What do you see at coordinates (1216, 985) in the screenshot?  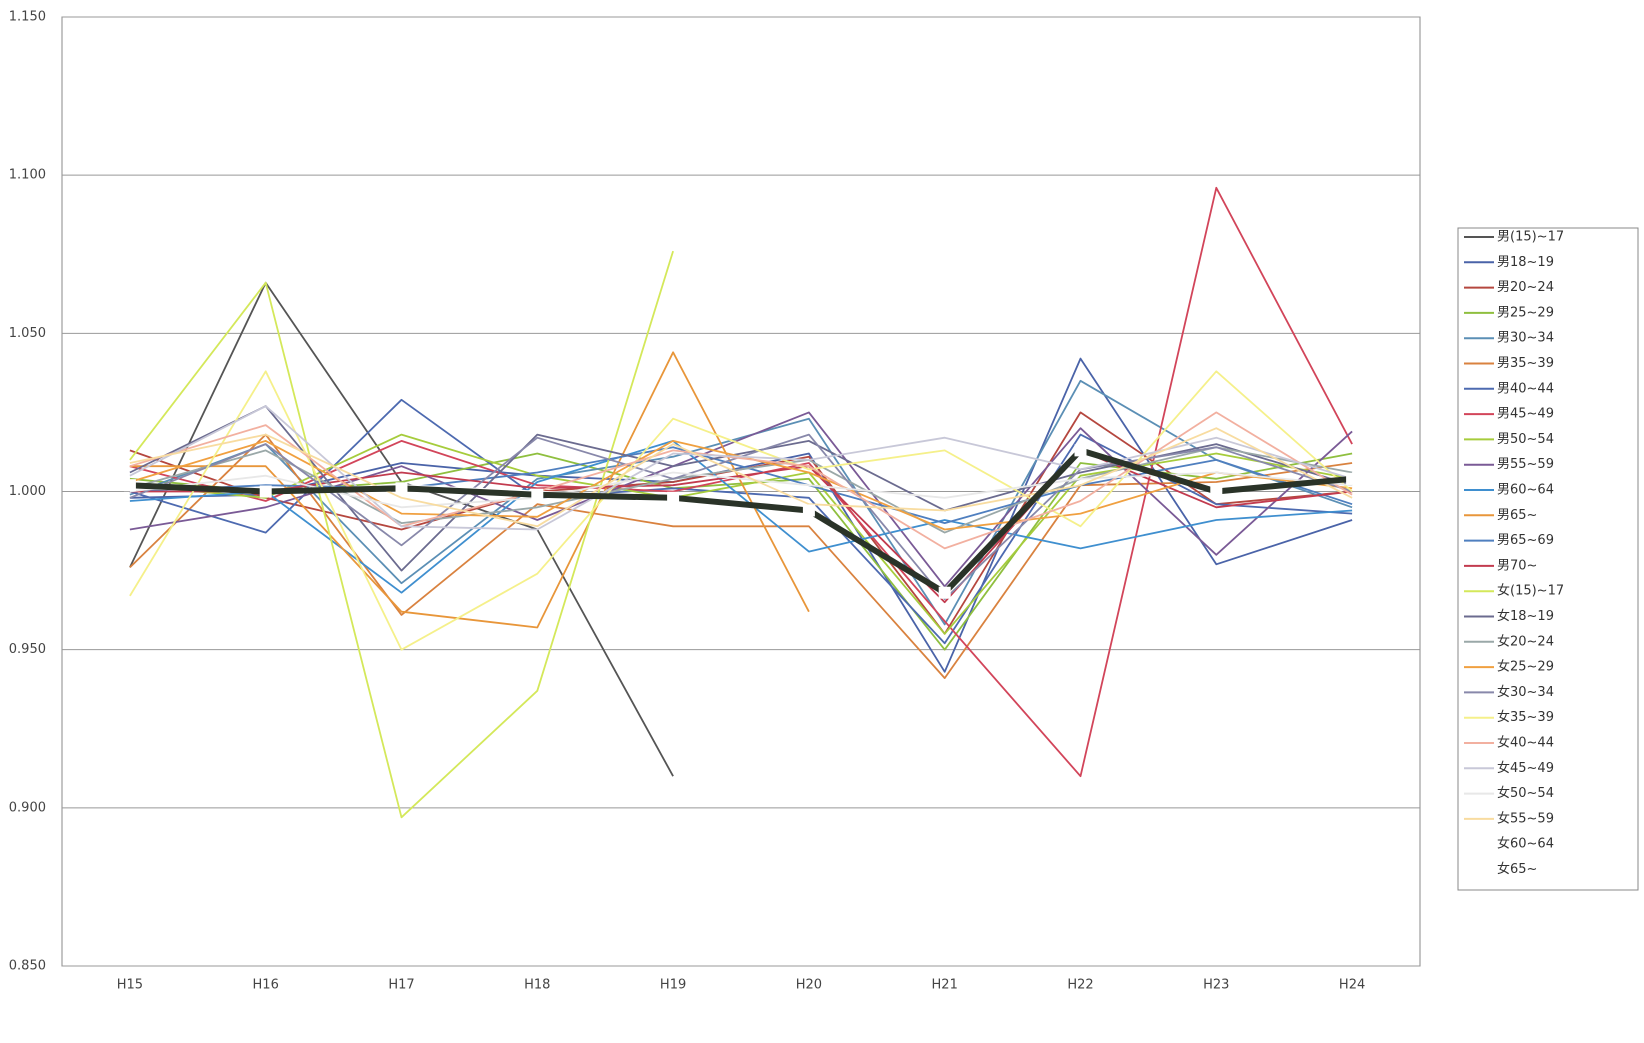 I see `x-tick-label: H23` at bounding box center [1216, 985].